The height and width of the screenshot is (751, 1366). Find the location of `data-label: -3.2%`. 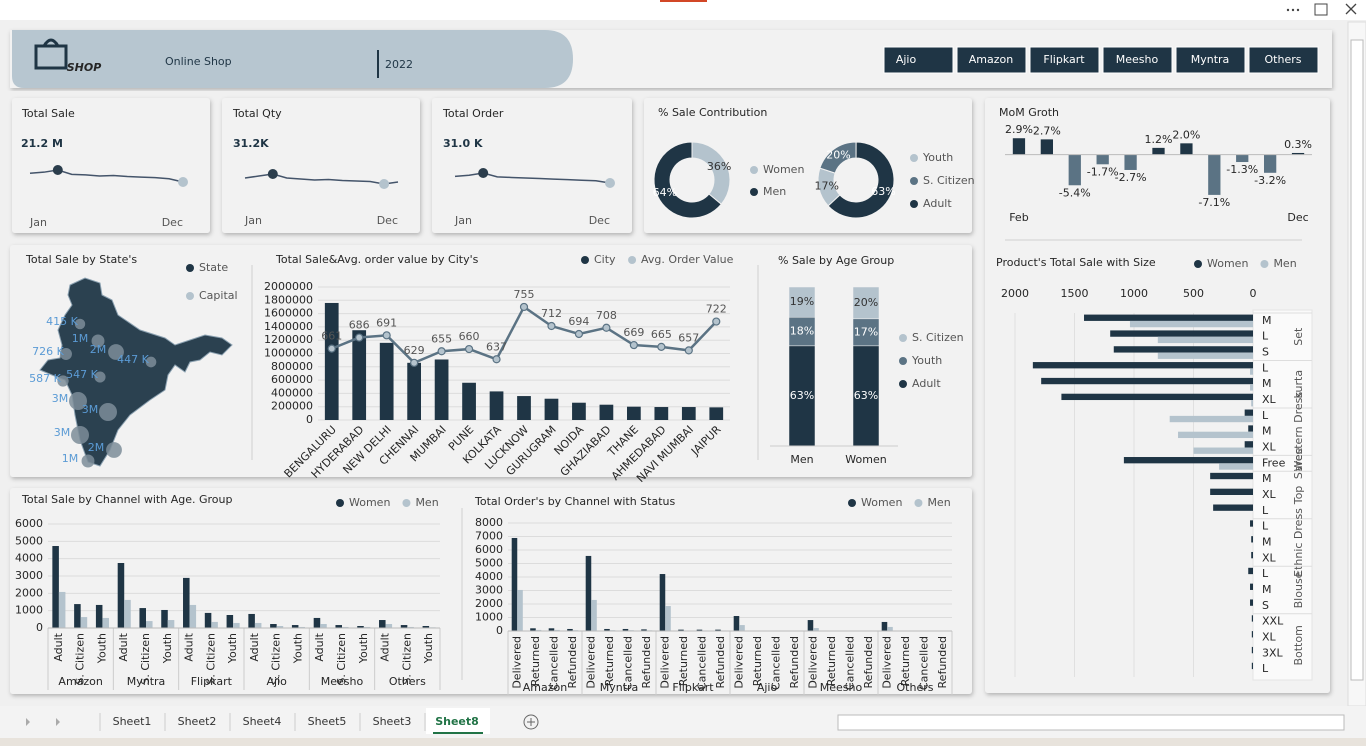

data-label: -3.2% is located at coordinates (1270, 180).